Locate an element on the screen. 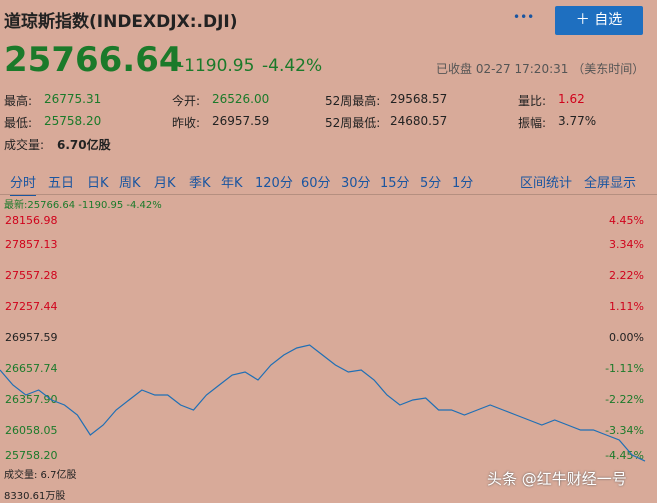 Image resolution: width=657 pixels, height=503 pixels. title: 道琼斯指数(INDEXDJX:.DJI) is located at coordinates (121, 22).